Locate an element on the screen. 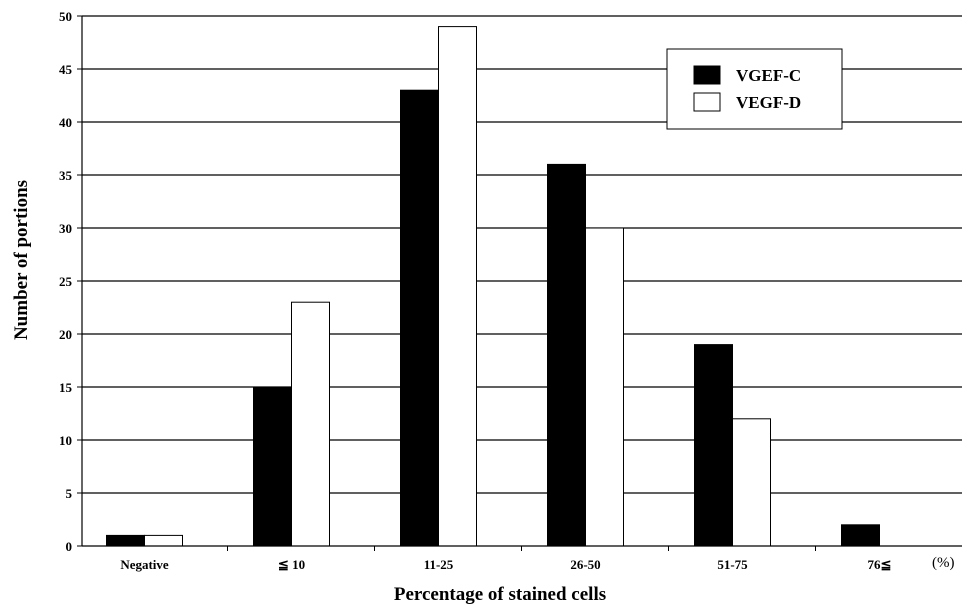  x-tick-label: 11-25 is located at coordinates (439, 564).